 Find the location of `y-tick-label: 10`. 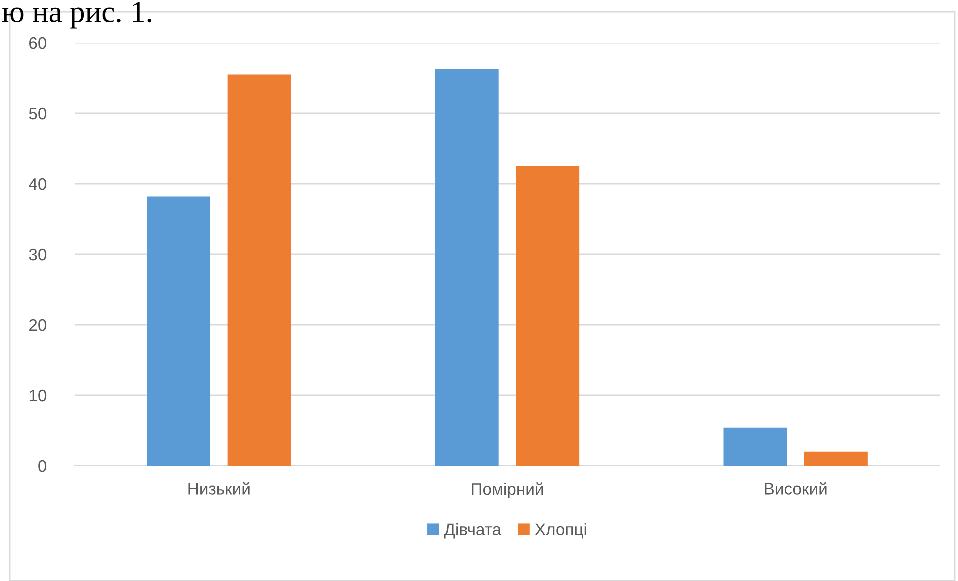

y-tick-label: 10 is located at coordinates (38, 396).